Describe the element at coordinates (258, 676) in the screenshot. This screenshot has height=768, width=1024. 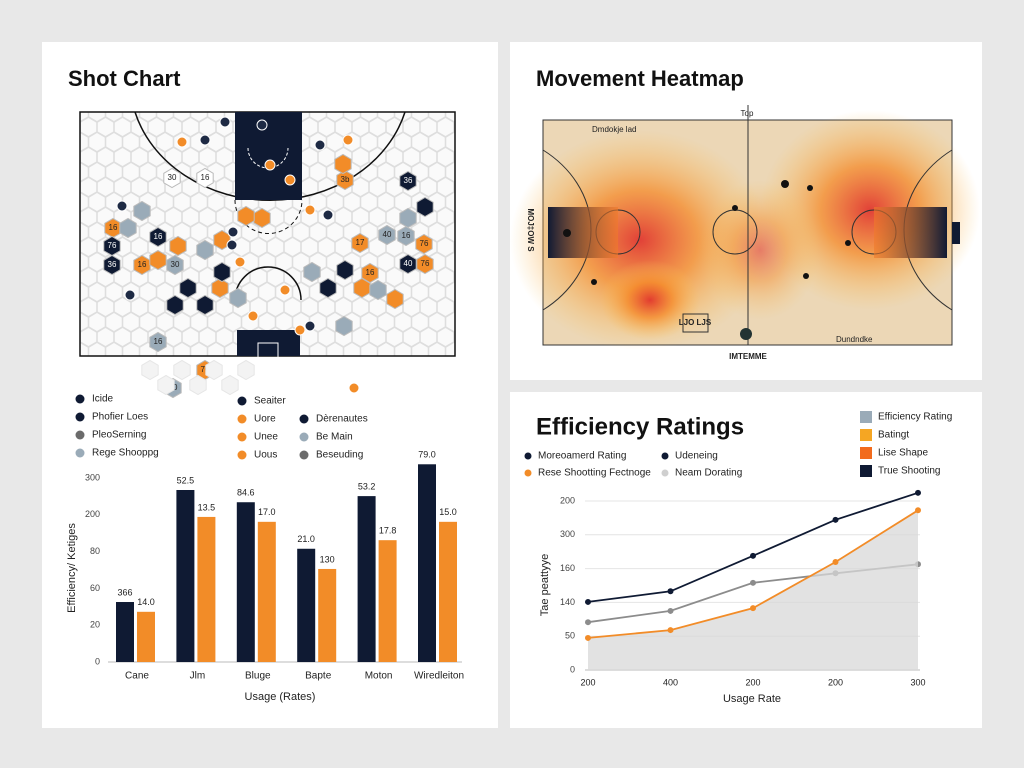
I see `x-tick-label: Bluge` at that location.